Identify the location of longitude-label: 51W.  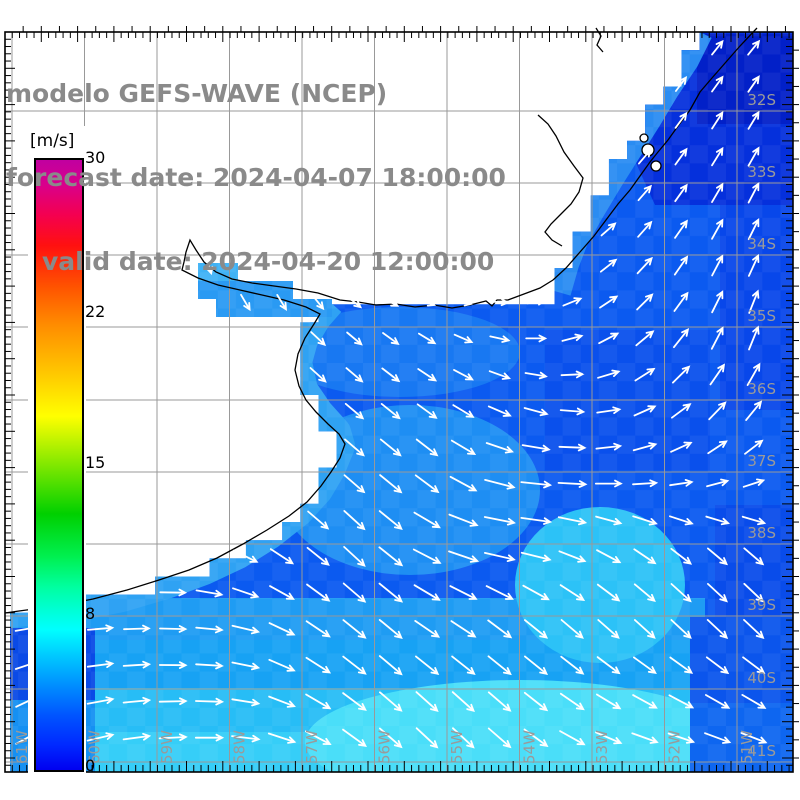
(747, 747).